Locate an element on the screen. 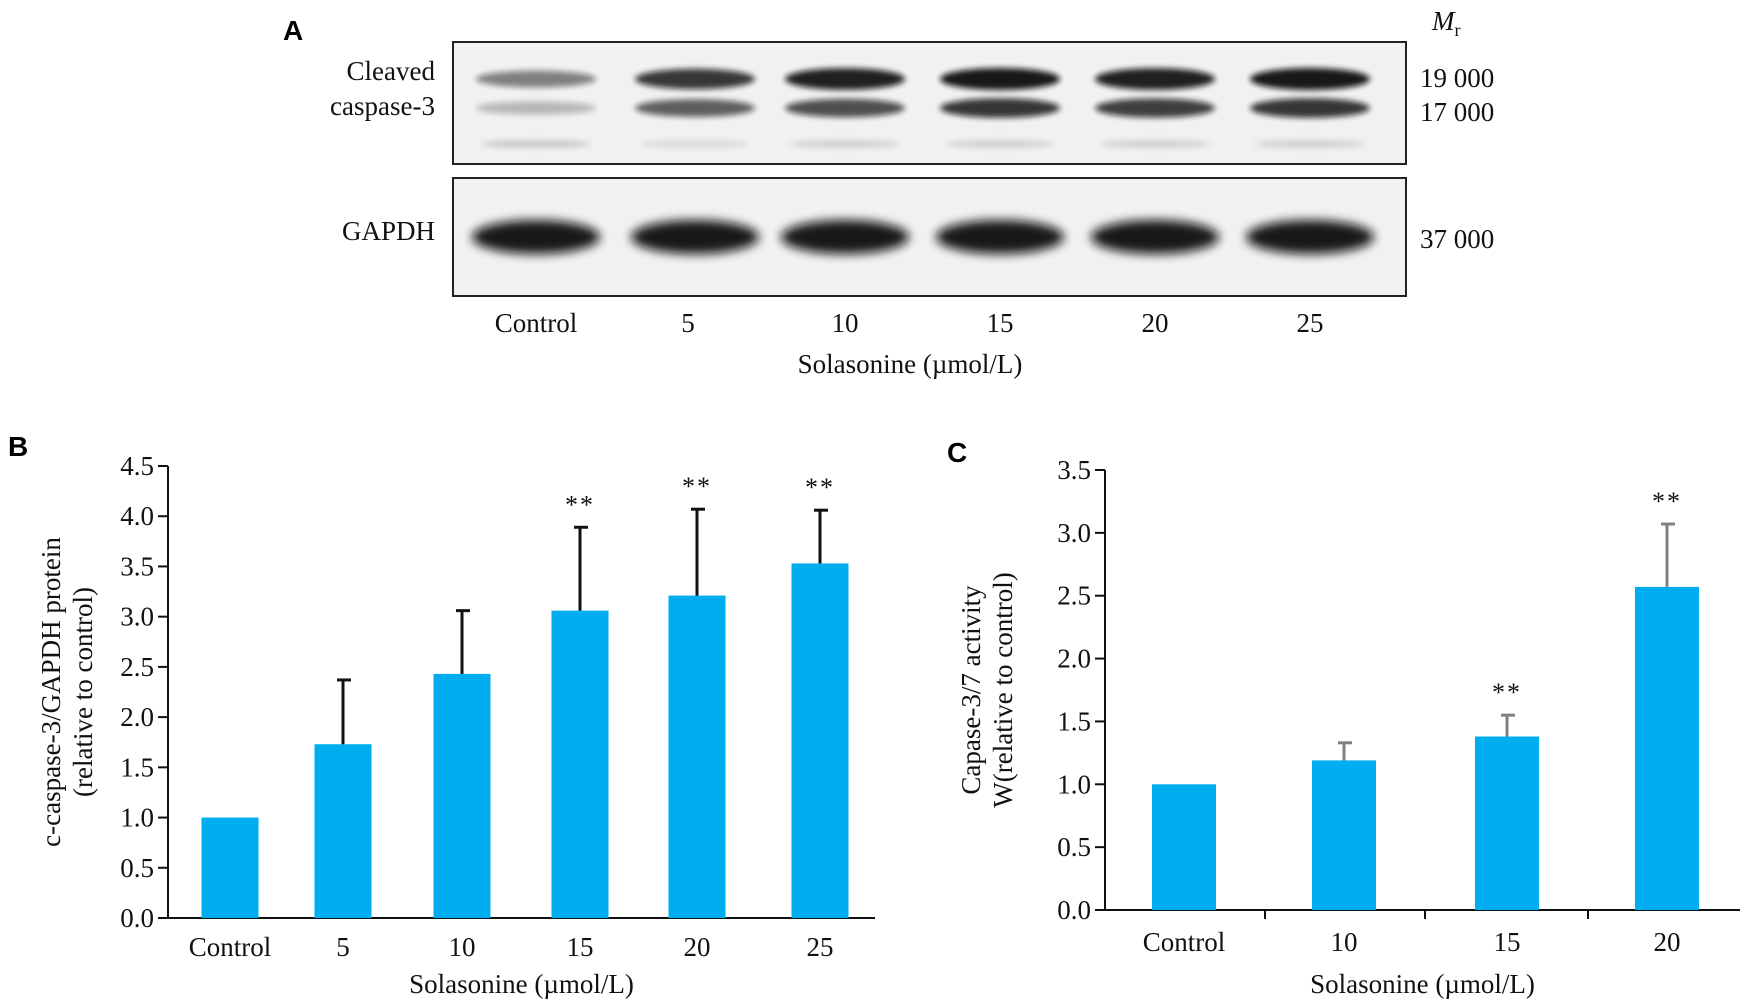 The width and height of the screenshot is (1751, 1000). panel-label-a: A is located at coordinates (293, 30).